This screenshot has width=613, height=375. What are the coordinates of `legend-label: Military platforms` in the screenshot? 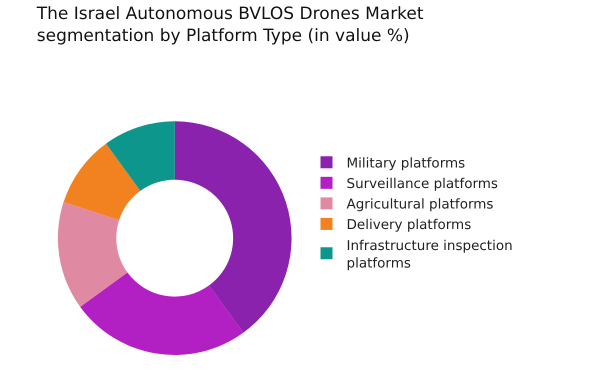 It's located at (406, 164).